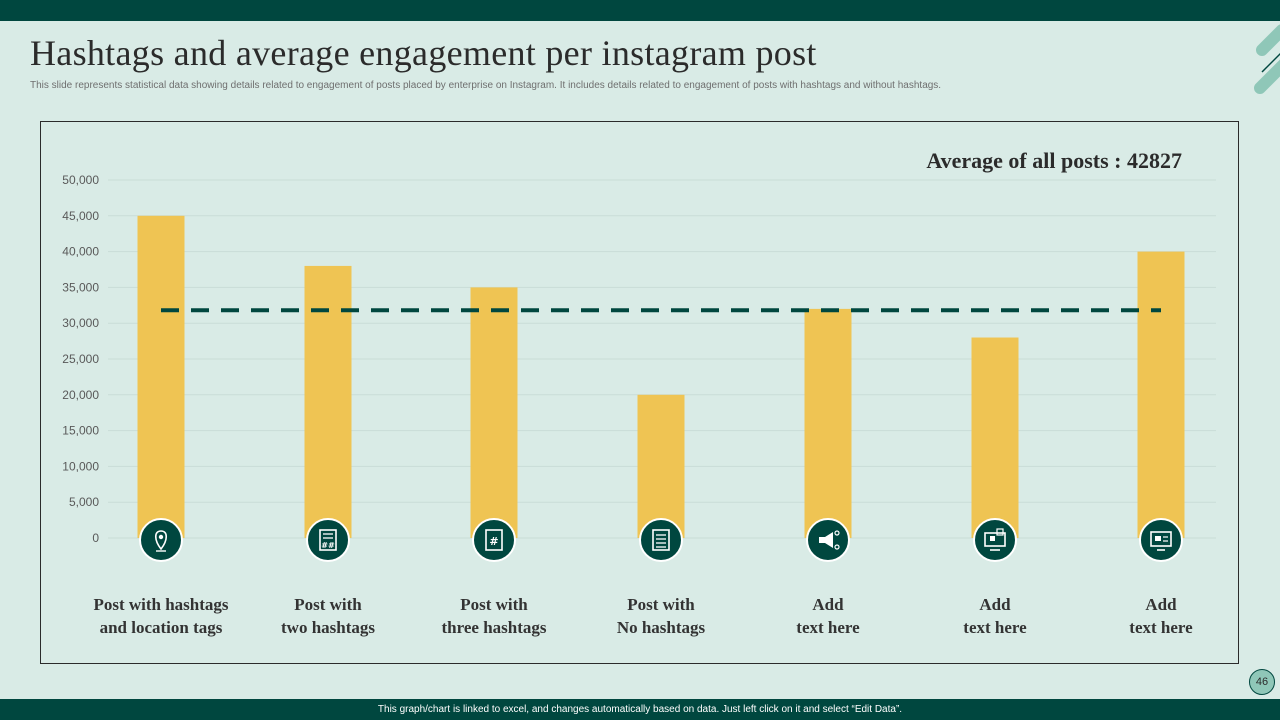 The height and width of the screenshot is (720, 1280). What do you see at coordinates (1262, 682) in the screenshot?
I see `page-number: 46` at bounding box center [1262, 682].